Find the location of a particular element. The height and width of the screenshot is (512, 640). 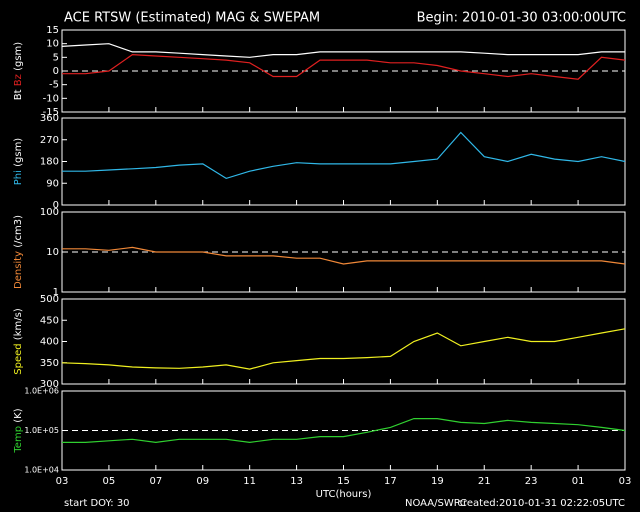

y-tick-label: 500 is located at coordinates (49, 299).